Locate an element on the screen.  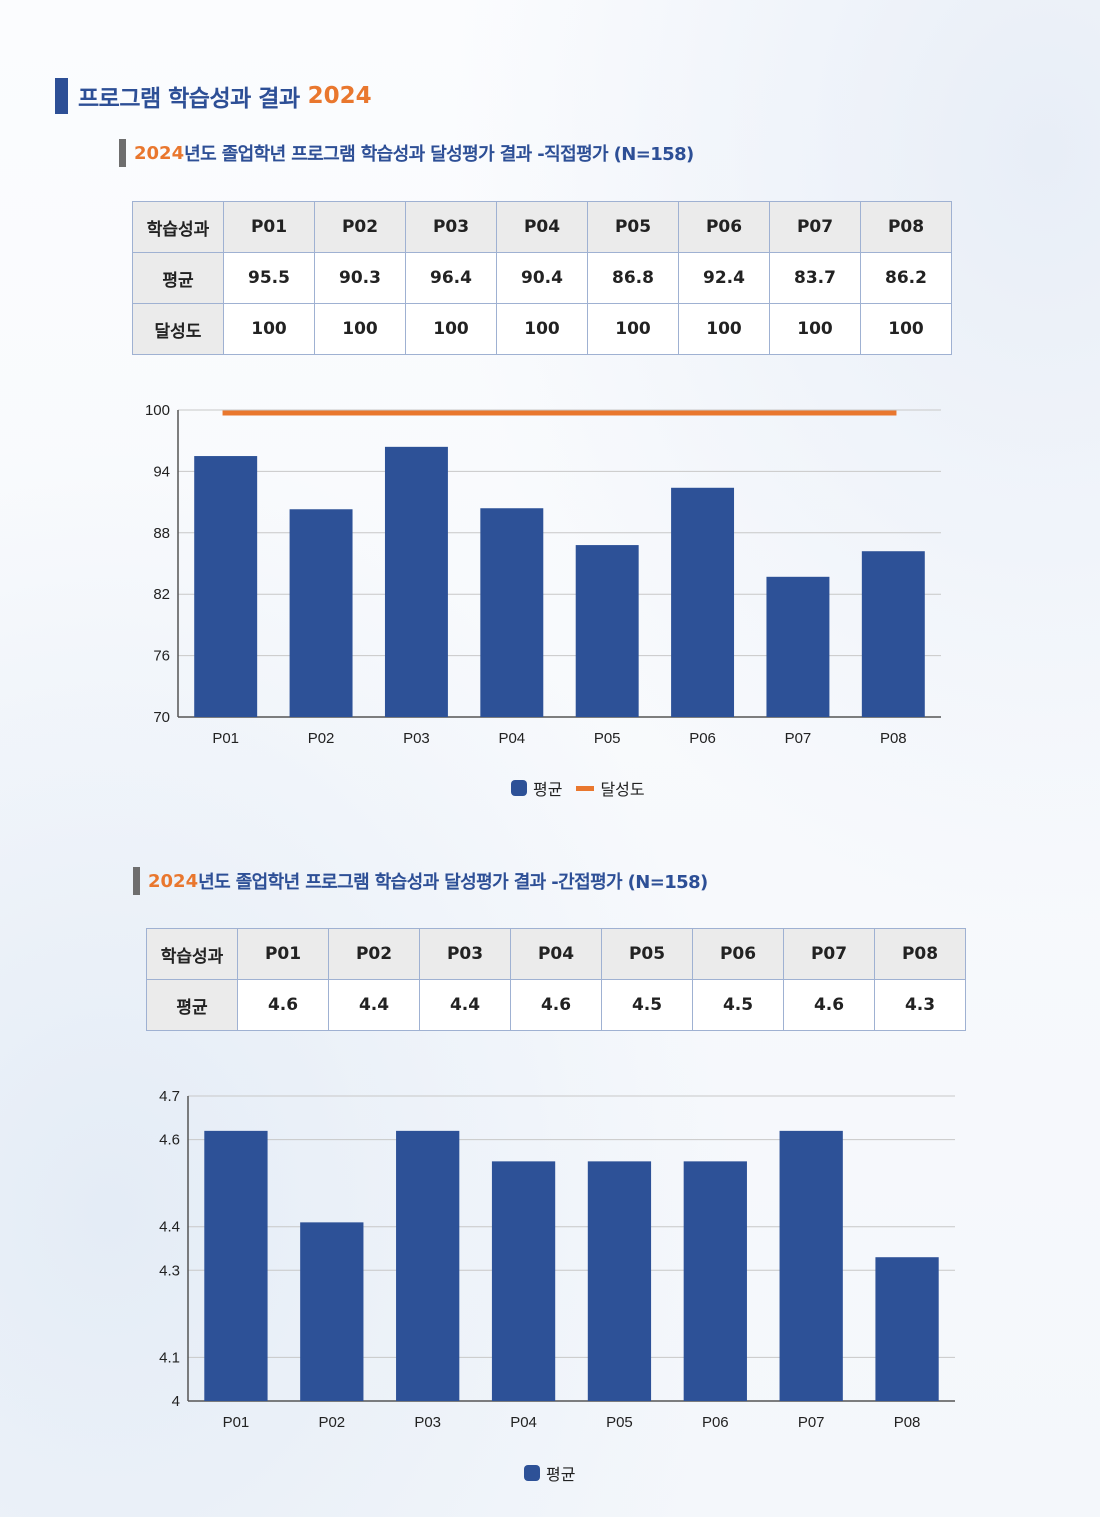
y-tick-label: 94 is located at coordinates (161, 471).